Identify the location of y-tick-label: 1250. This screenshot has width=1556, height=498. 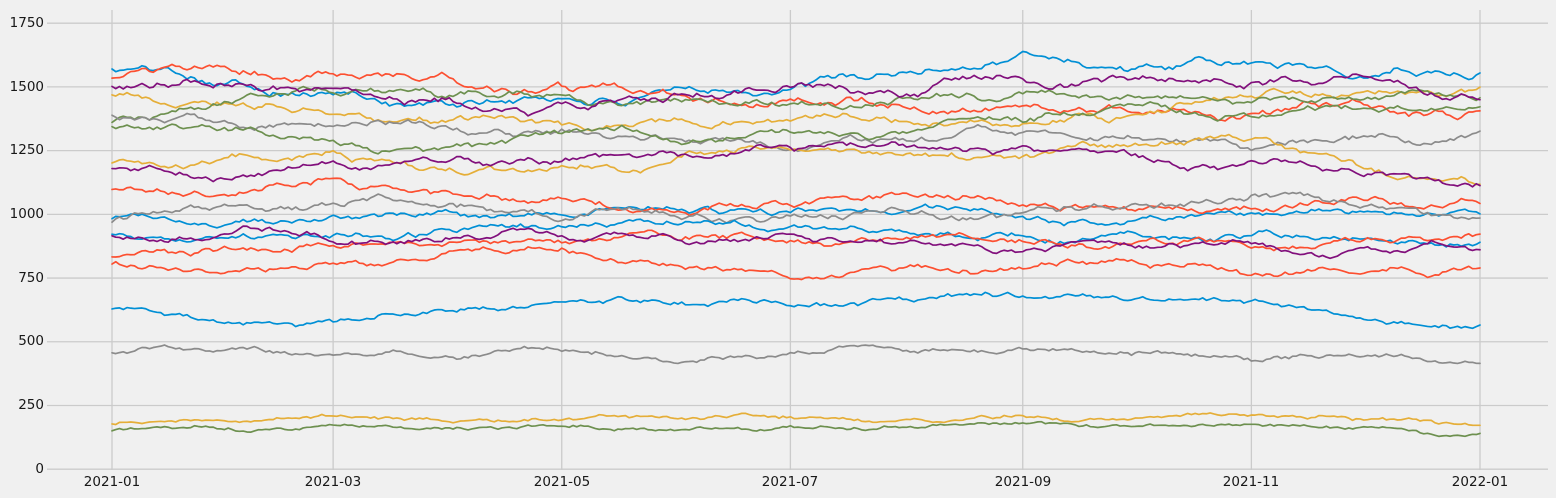
(26, 150).